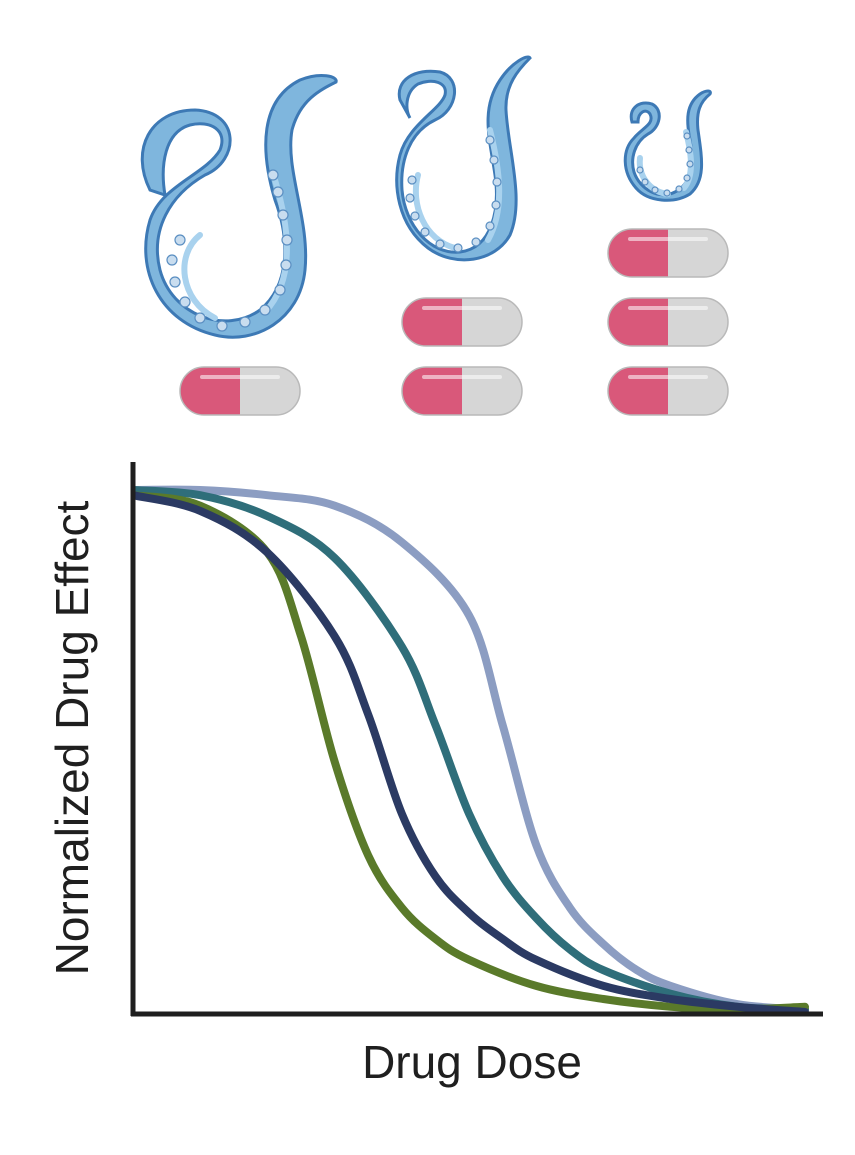  I want to click on small-worm-icon, so click(667, 145).